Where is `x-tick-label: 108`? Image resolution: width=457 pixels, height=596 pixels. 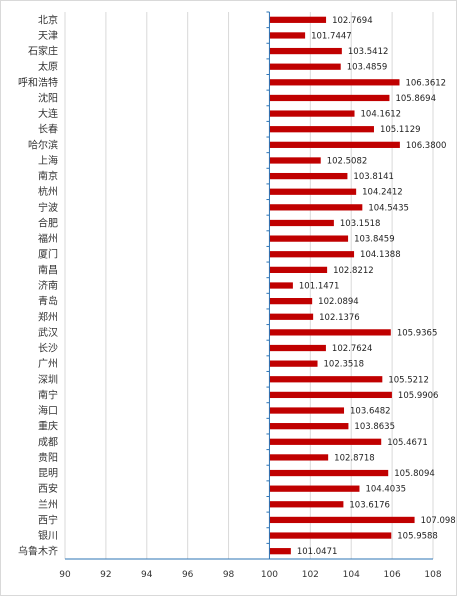
x-tick-label: 108 is located at coordinates (432, 575).